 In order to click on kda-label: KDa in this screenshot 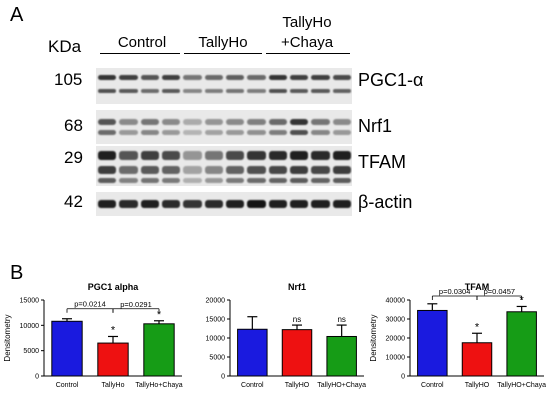, I will do `click(65, 46)`.